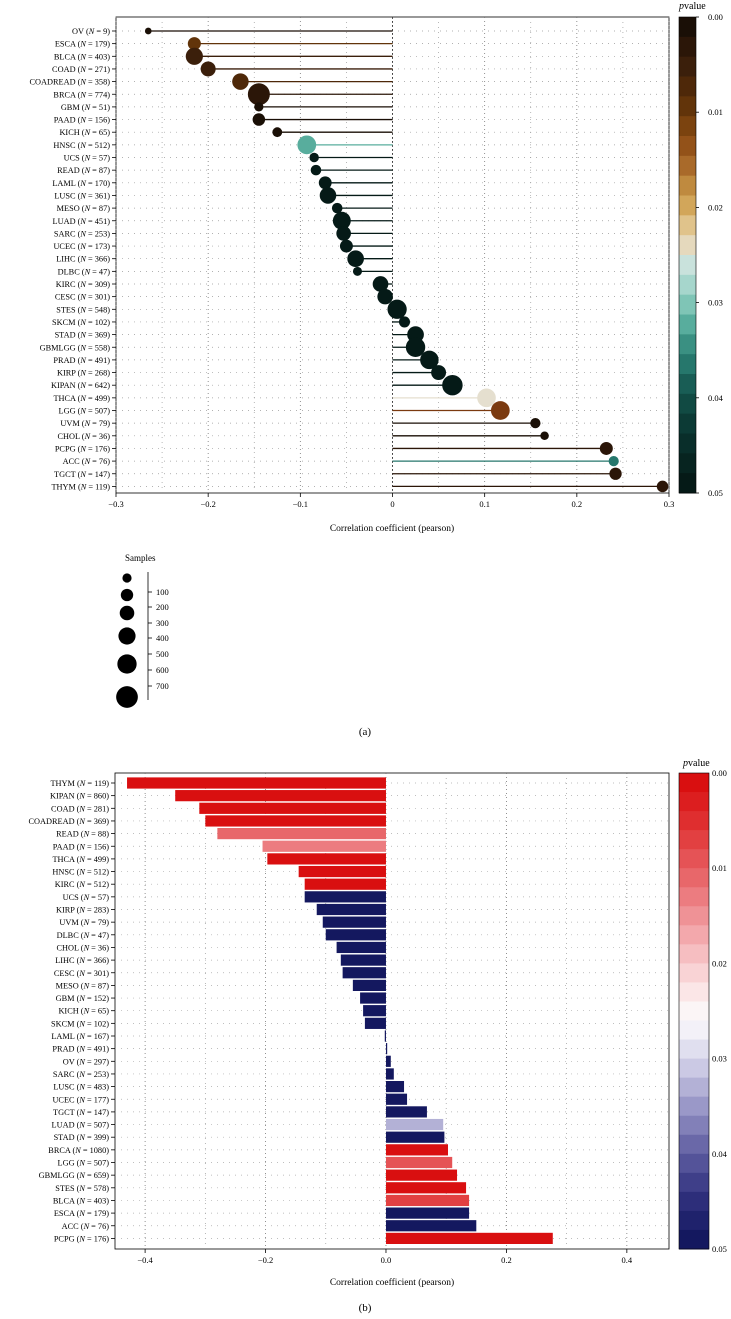 This screenshot has height=1319, width=731. What do you see at coordinates (69, 1163) in the screenshot?
I see `cancer-name: LGG (` at bounding box center [69, 1163].